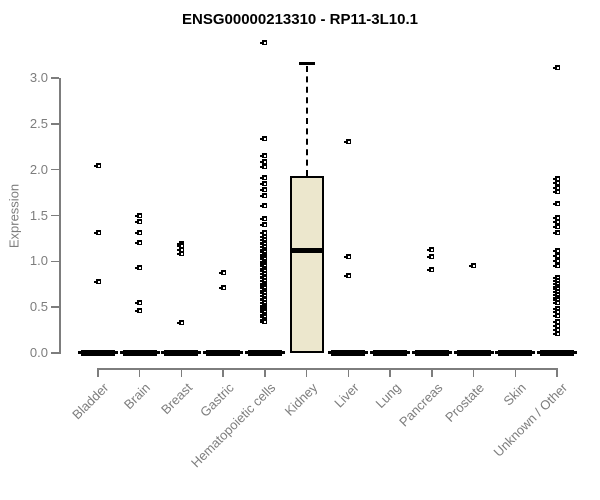 The image size is (600, 500). I want to click on y-tick-label: 2.0, so click(38, 169).